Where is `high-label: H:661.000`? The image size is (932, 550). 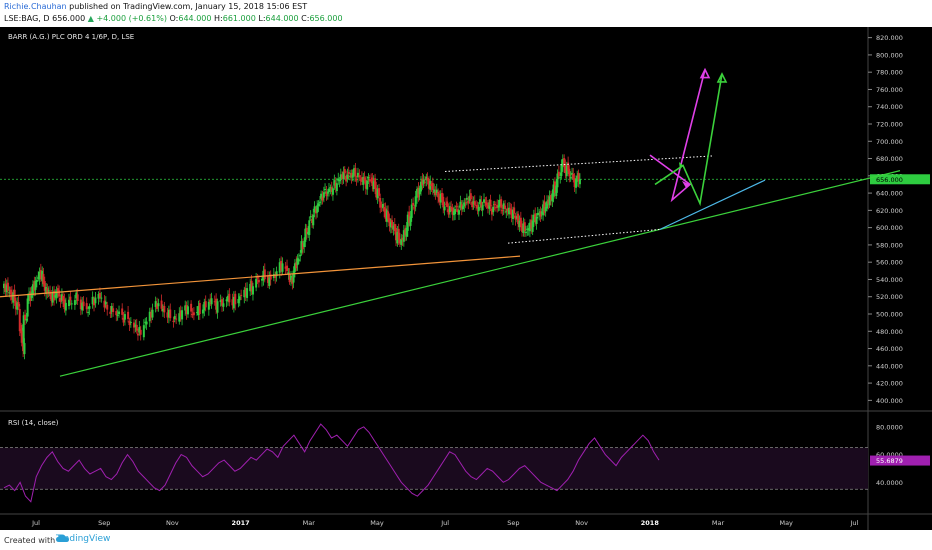 high-label: H:661.000 is located at coordinates (235, 18).